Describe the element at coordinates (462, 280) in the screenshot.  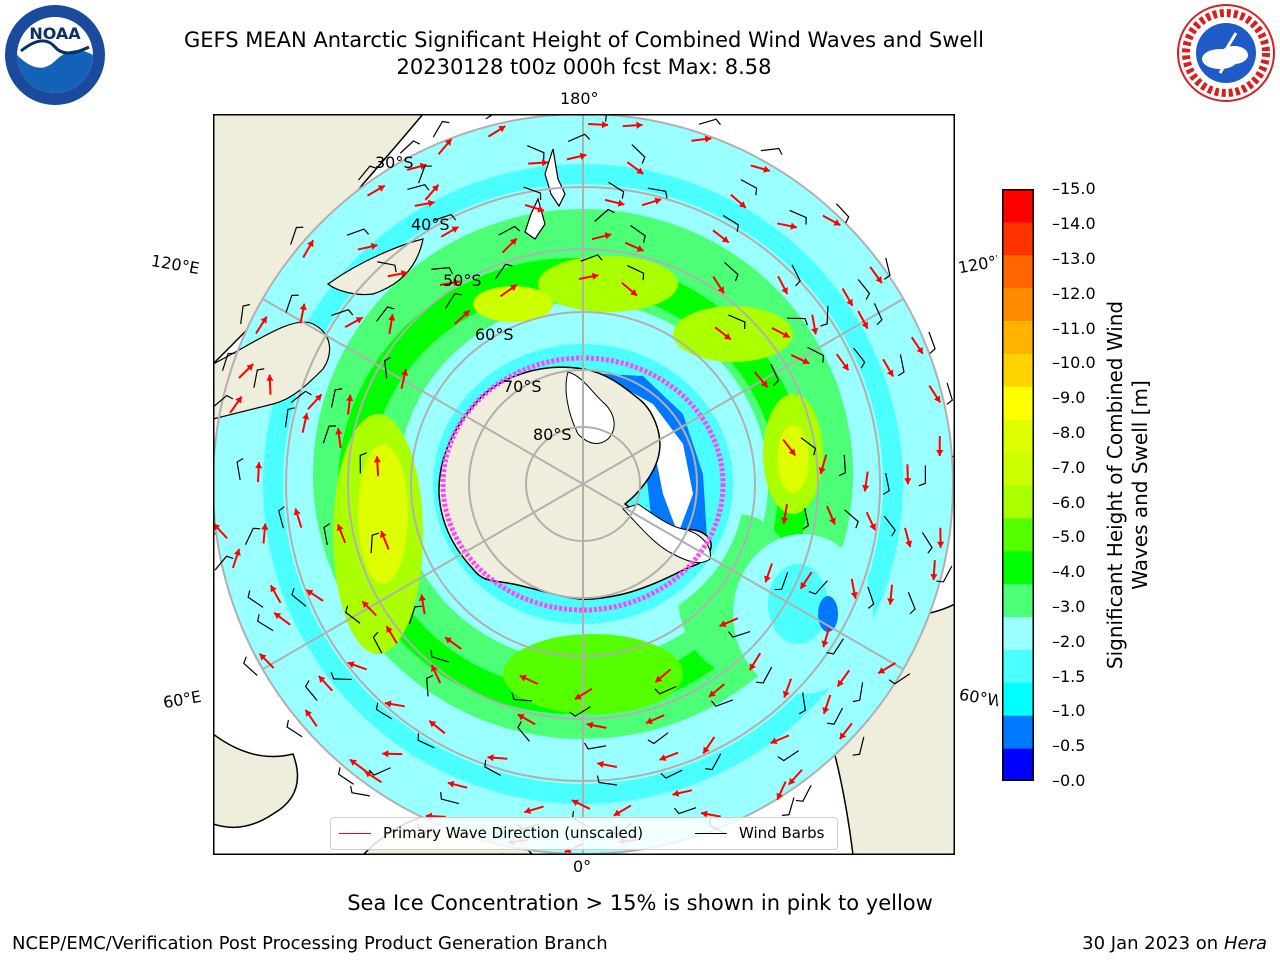
I see `lat-label-50s: 50°S` at that location.